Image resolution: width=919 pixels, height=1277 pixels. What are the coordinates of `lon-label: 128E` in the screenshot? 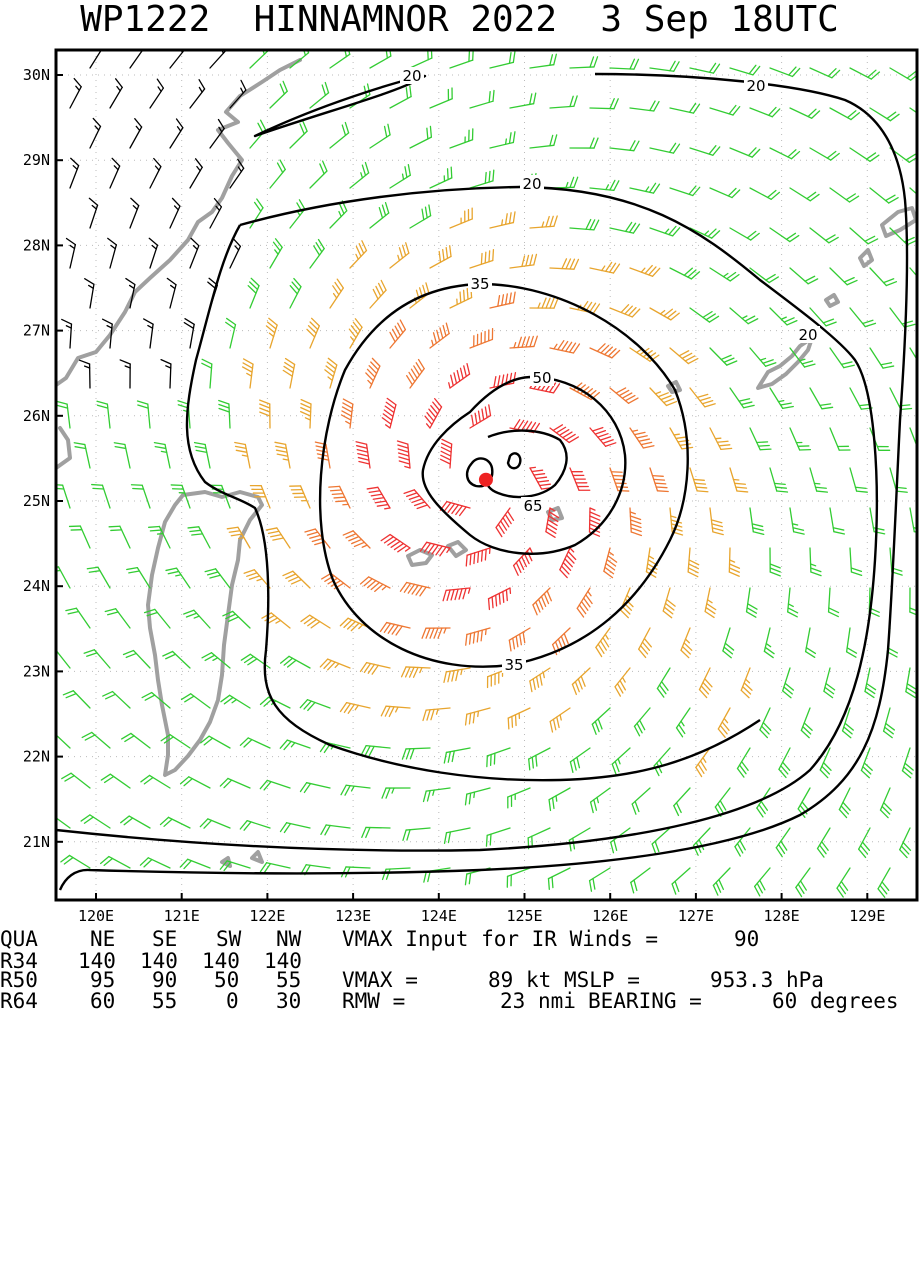 It's located at (782, 915).